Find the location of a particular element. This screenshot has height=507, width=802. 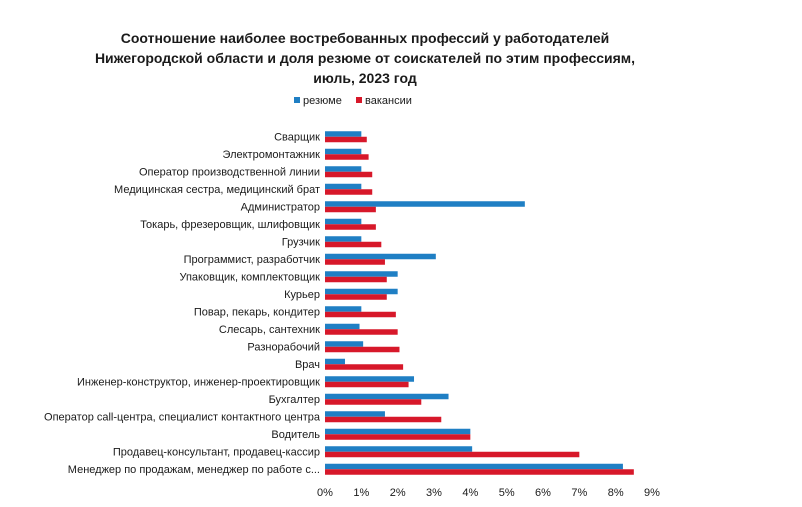

x-tick-label: 9% is located at coordinates (652, 493).